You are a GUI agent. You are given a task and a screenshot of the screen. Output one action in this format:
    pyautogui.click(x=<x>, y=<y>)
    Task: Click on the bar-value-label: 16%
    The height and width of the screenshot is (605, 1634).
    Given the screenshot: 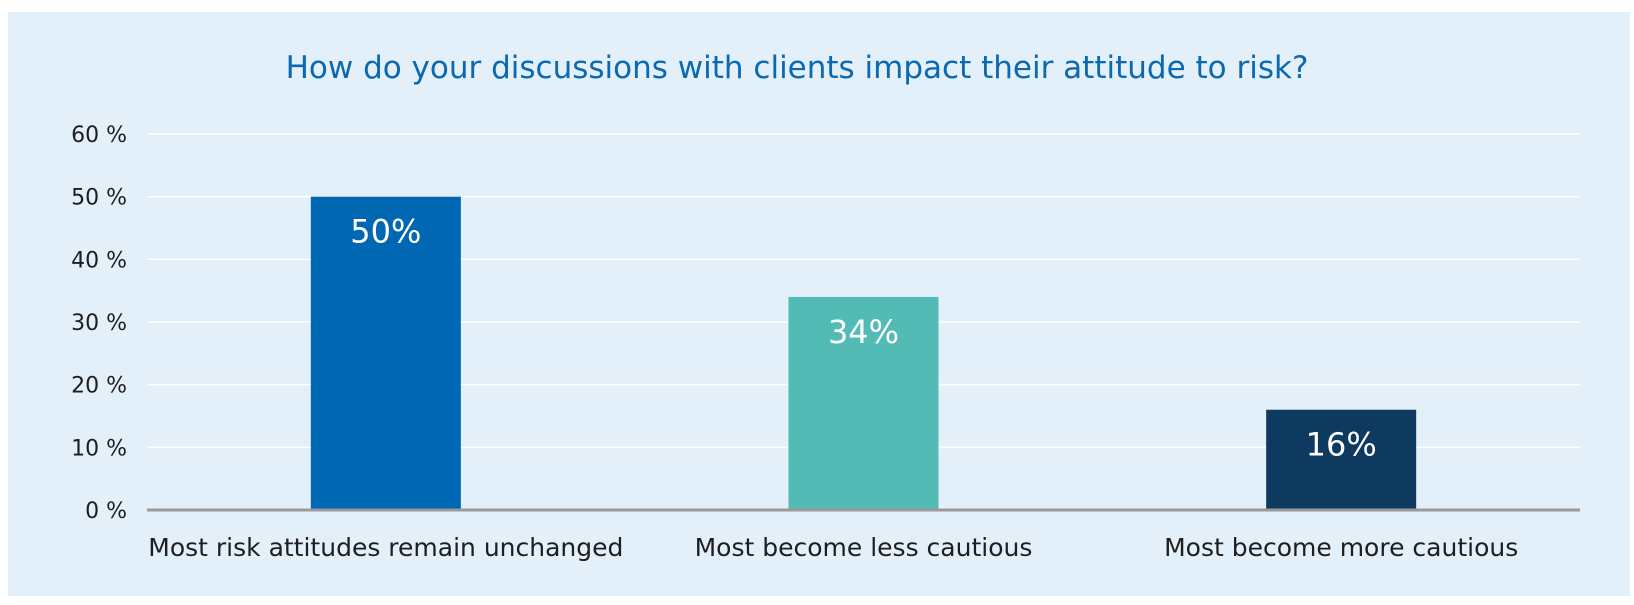 What is the action you would take?
    pyautogui.click(x=1341, y=445)
    